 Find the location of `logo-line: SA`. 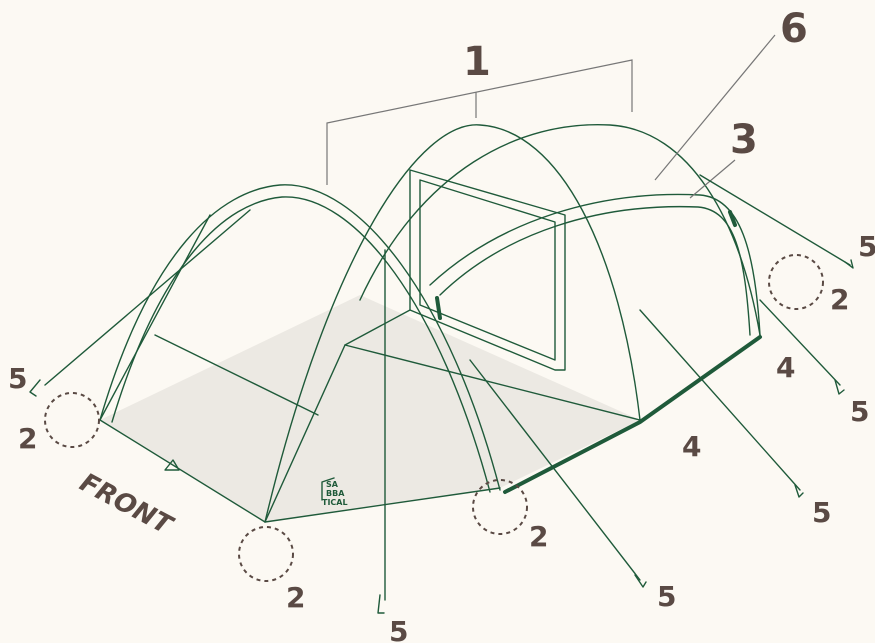

logo-line: SA is located at coordinates (332, 484).